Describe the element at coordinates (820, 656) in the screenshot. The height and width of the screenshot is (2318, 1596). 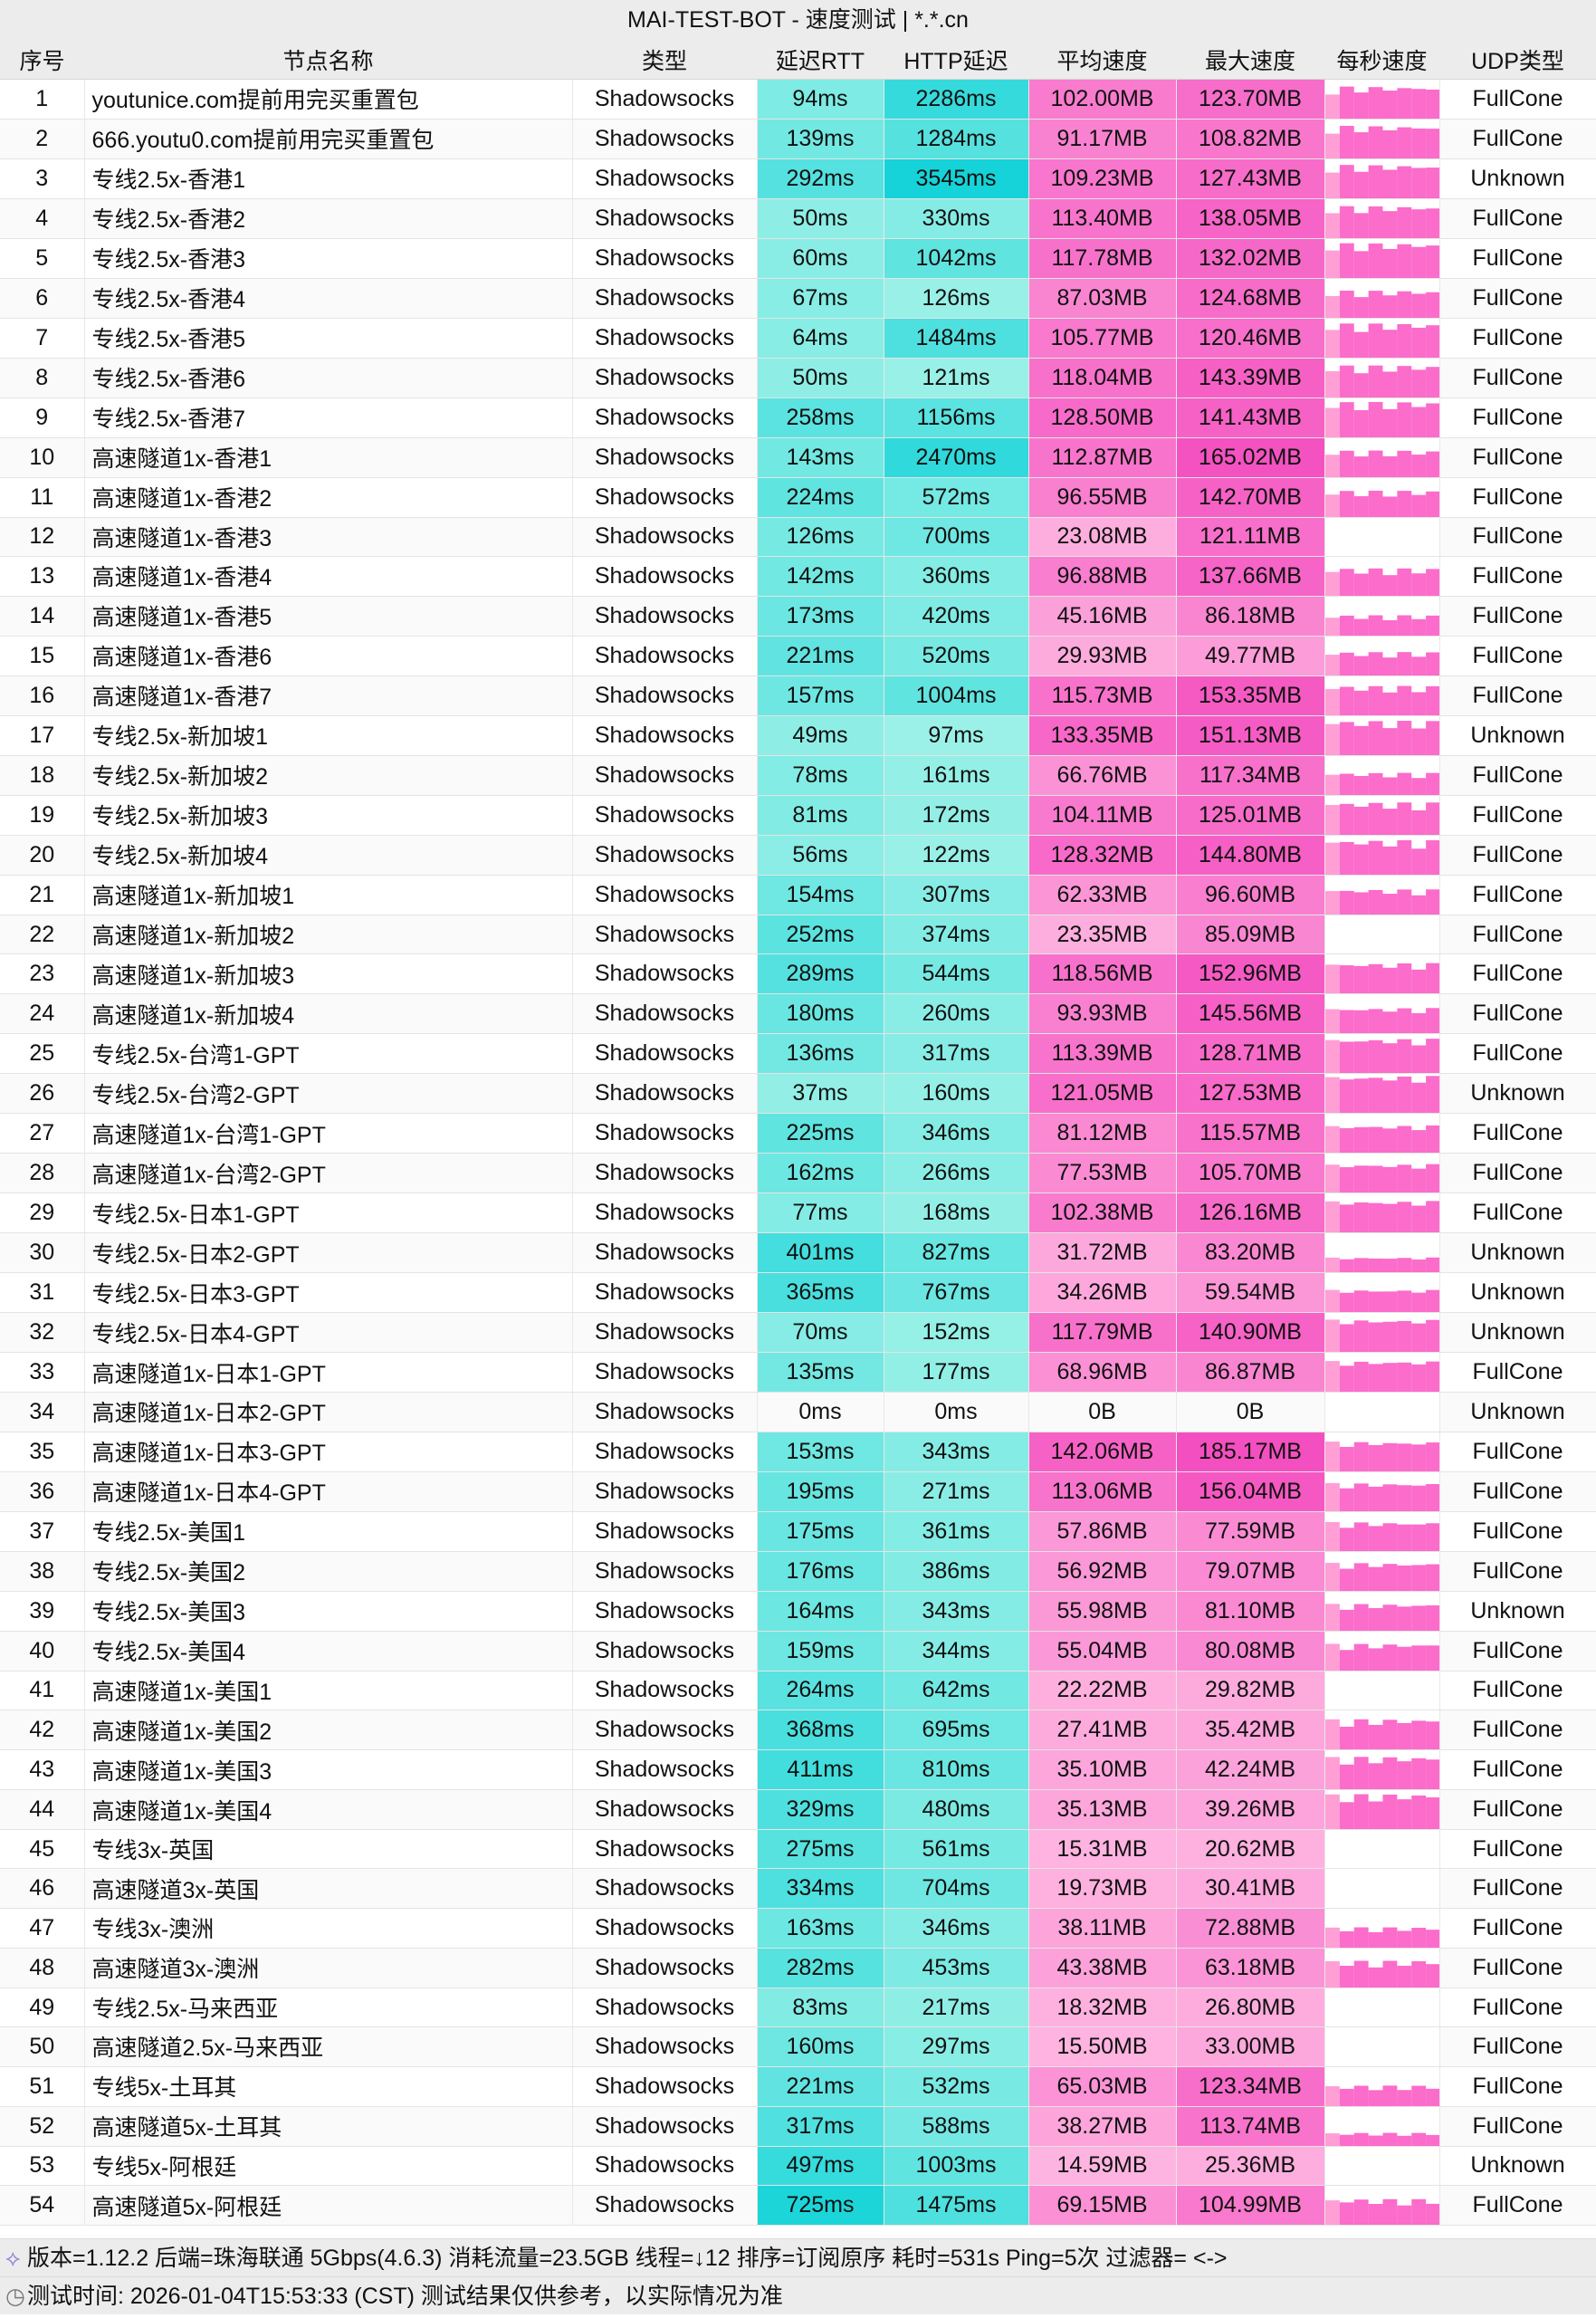
I see `rtt-latency: 221ms` at that location.